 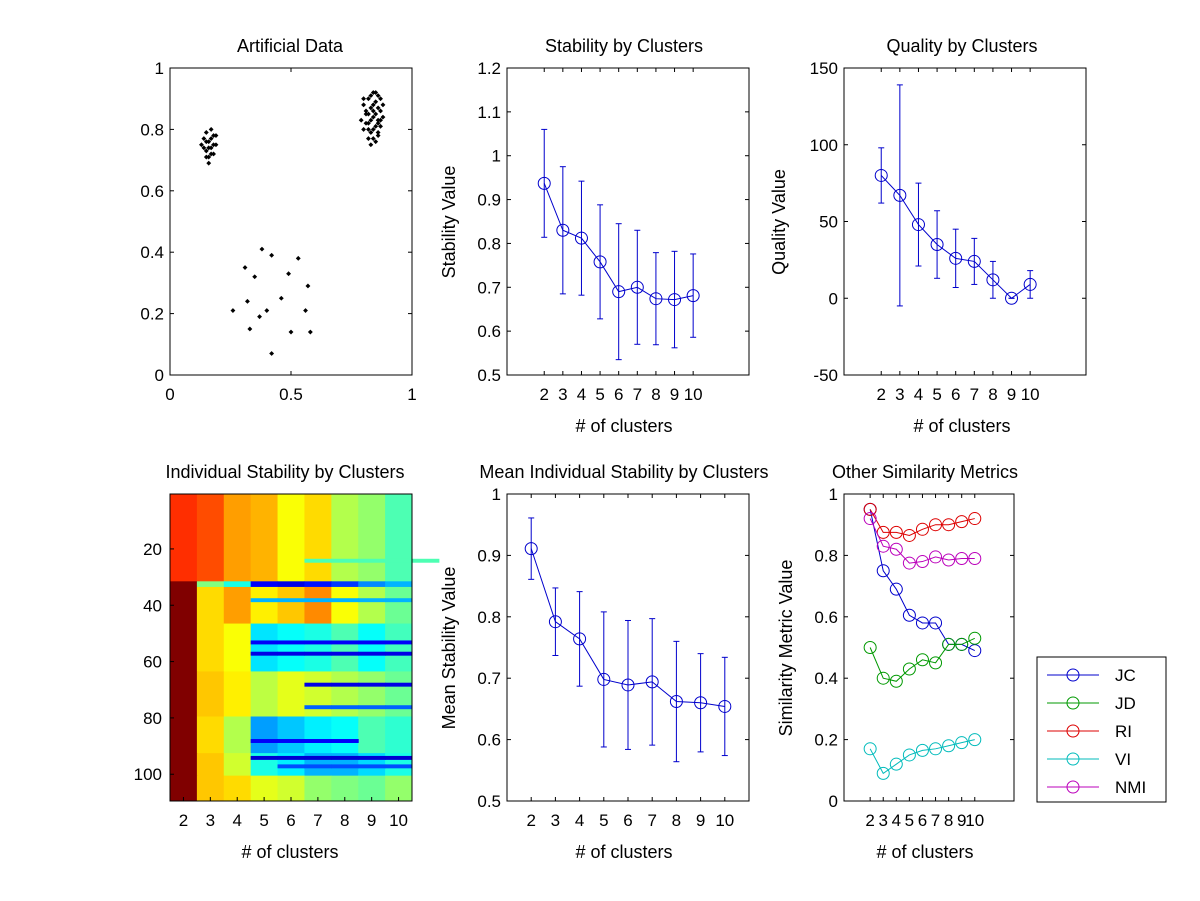 I want to click on y-tick-label: 0.4, so click(x=152, y=252).